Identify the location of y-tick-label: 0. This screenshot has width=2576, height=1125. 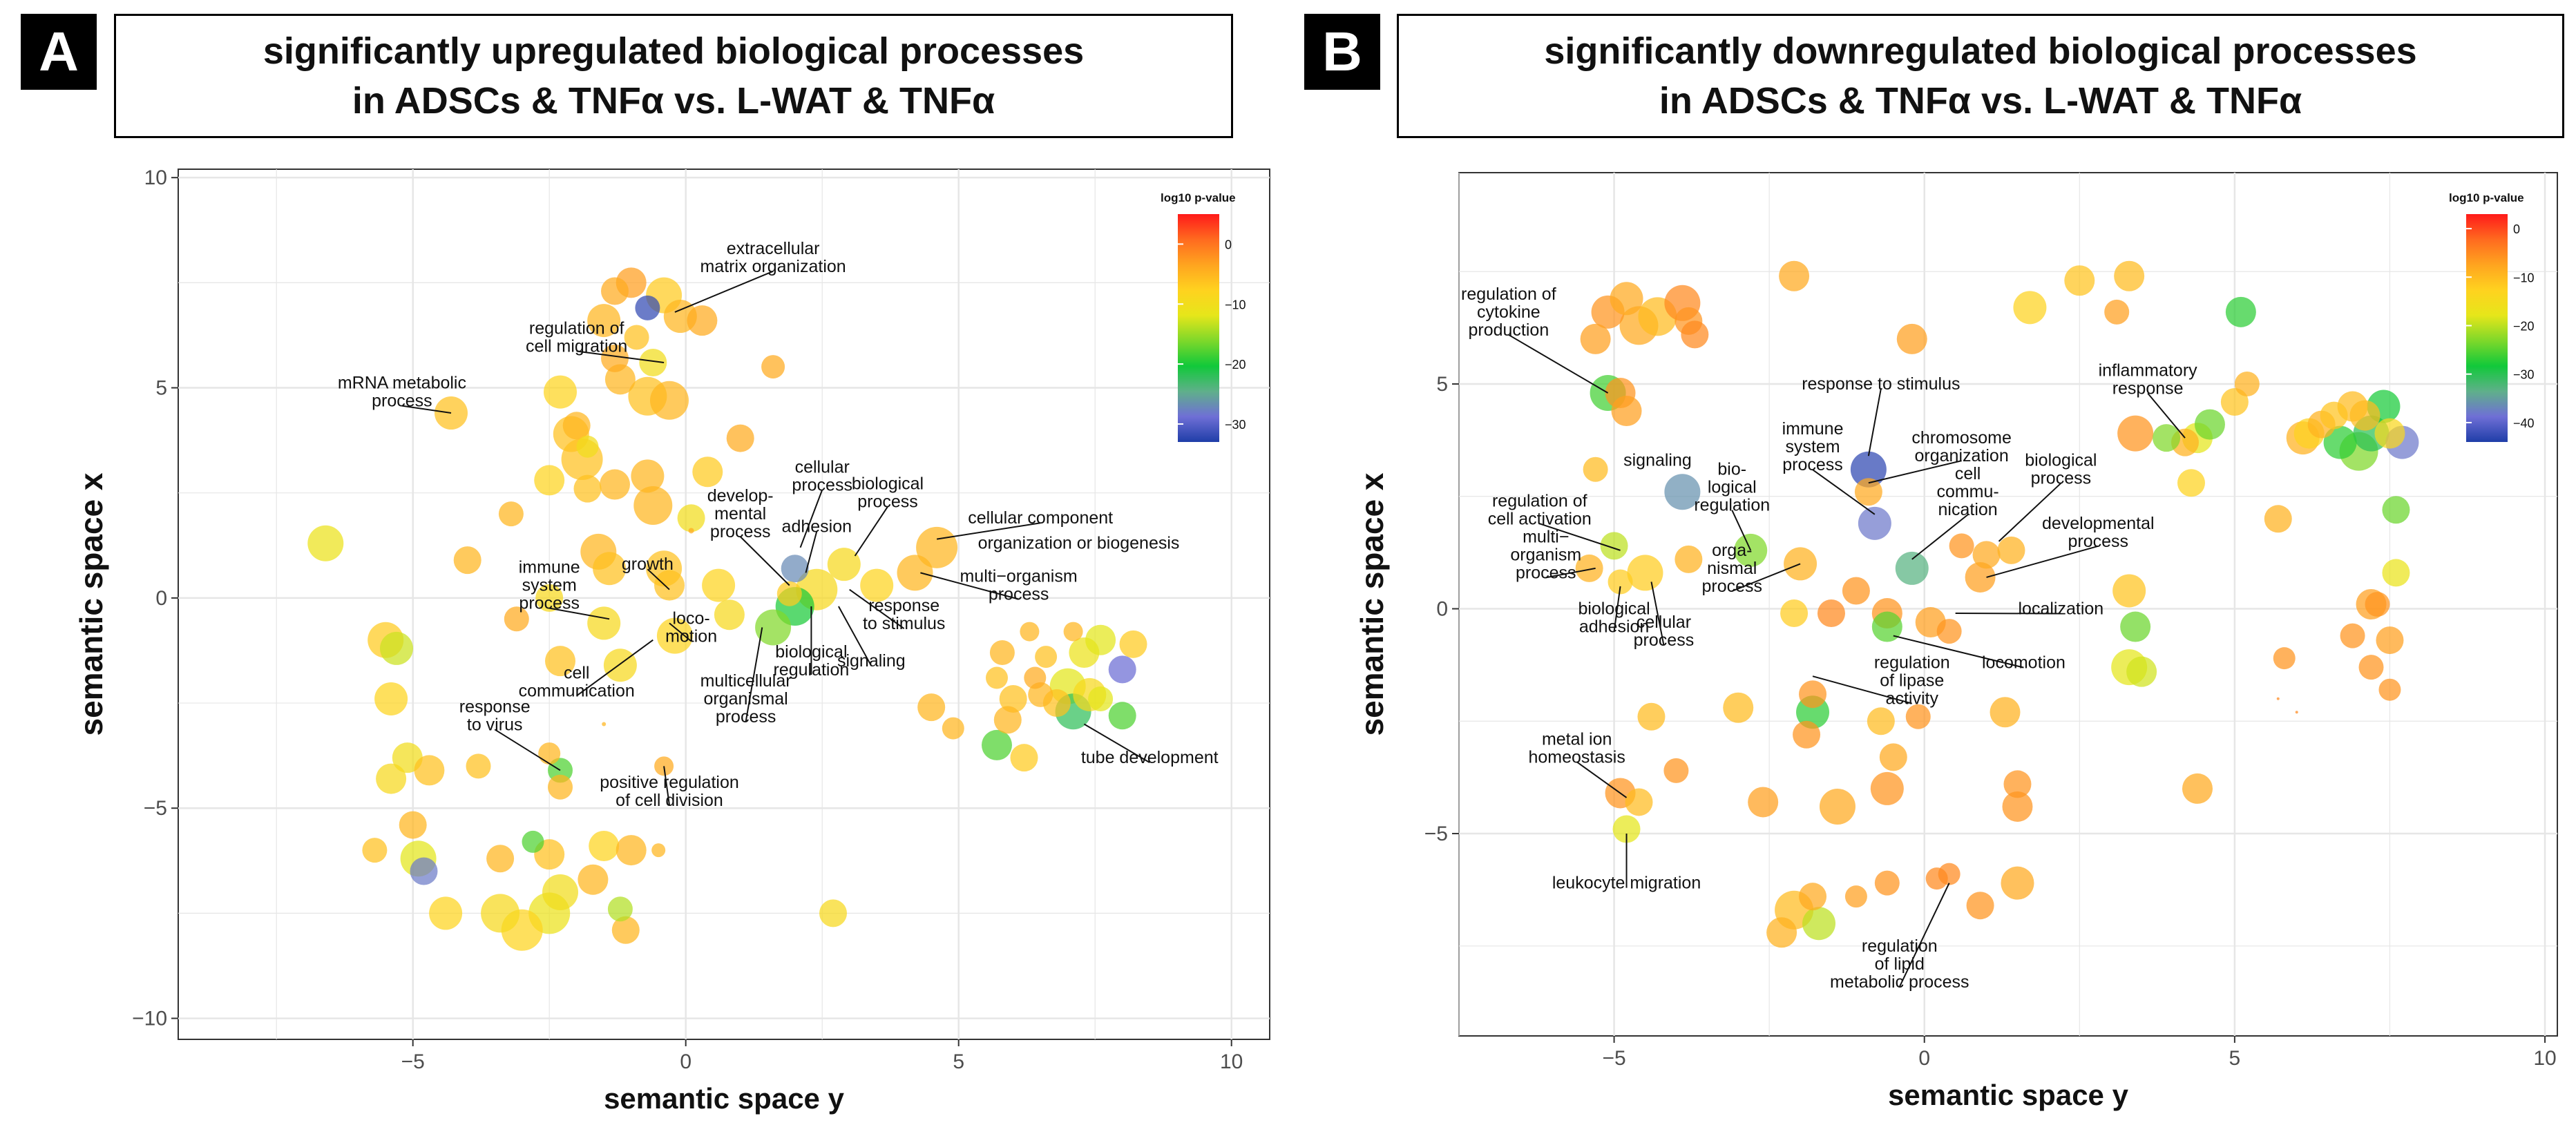
(1442, 609).